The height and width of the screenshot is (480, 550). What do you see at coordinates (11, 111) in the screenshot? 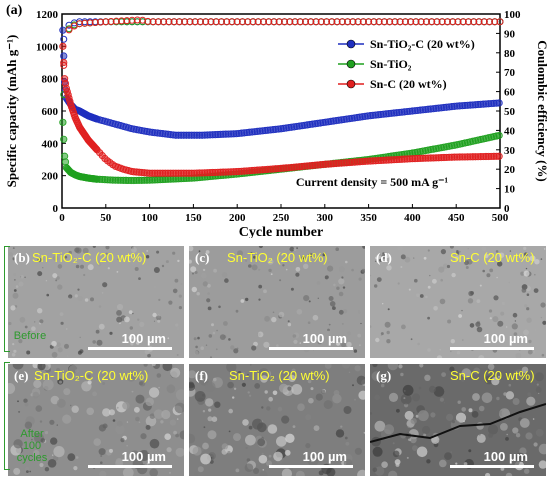
I see `y-left-axis-label: Specific capacity (mAh g⁻¹)` at bounding box center [11, 111].